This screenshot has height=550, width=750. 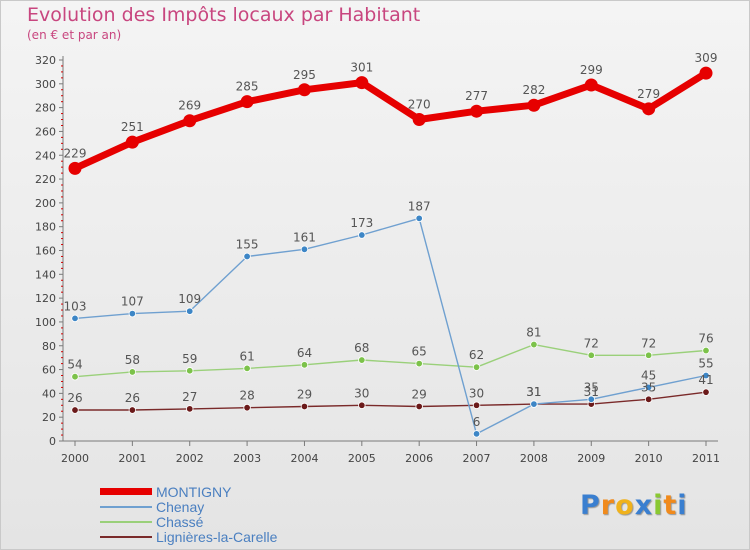 I want to click on y-tick-label: 180, so click(x=45, y=227).